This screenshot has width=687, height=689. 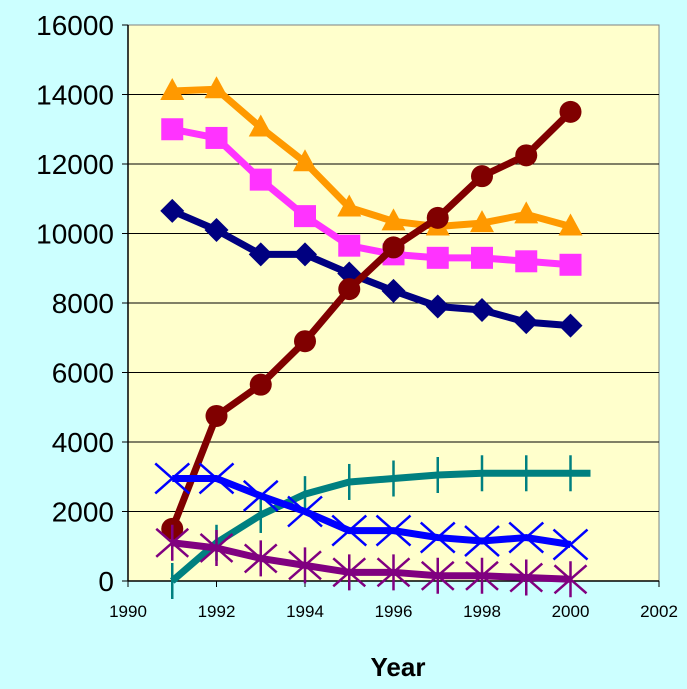 What do you see at coordinates (217, 611) in the screenshot?
I see `x-tick-label: 1992` at bounding box center [217, 611].